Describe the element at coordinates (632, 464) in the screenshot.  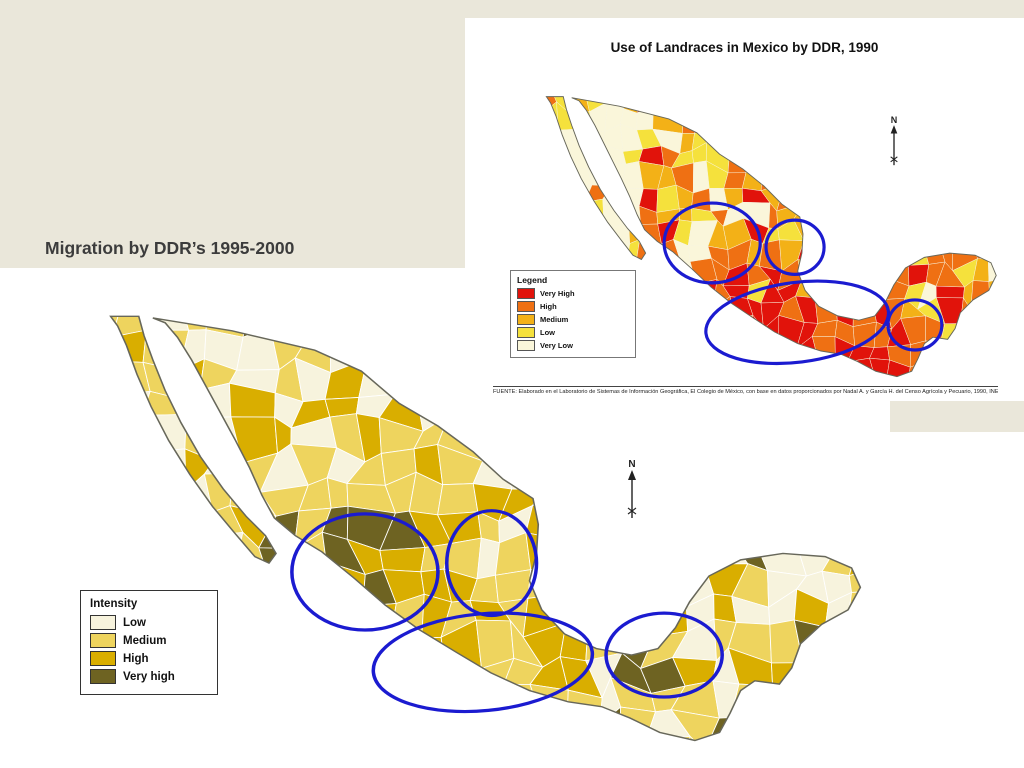
I see `north-label: N` at that location.